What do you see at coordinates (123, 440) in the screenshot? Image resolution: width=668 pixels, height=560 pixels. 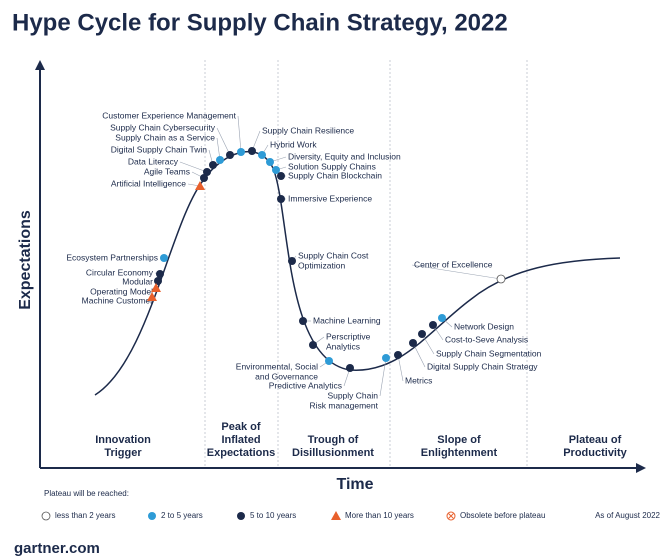 I see `phase-label: Innovation` at bounding box center [123, 440].